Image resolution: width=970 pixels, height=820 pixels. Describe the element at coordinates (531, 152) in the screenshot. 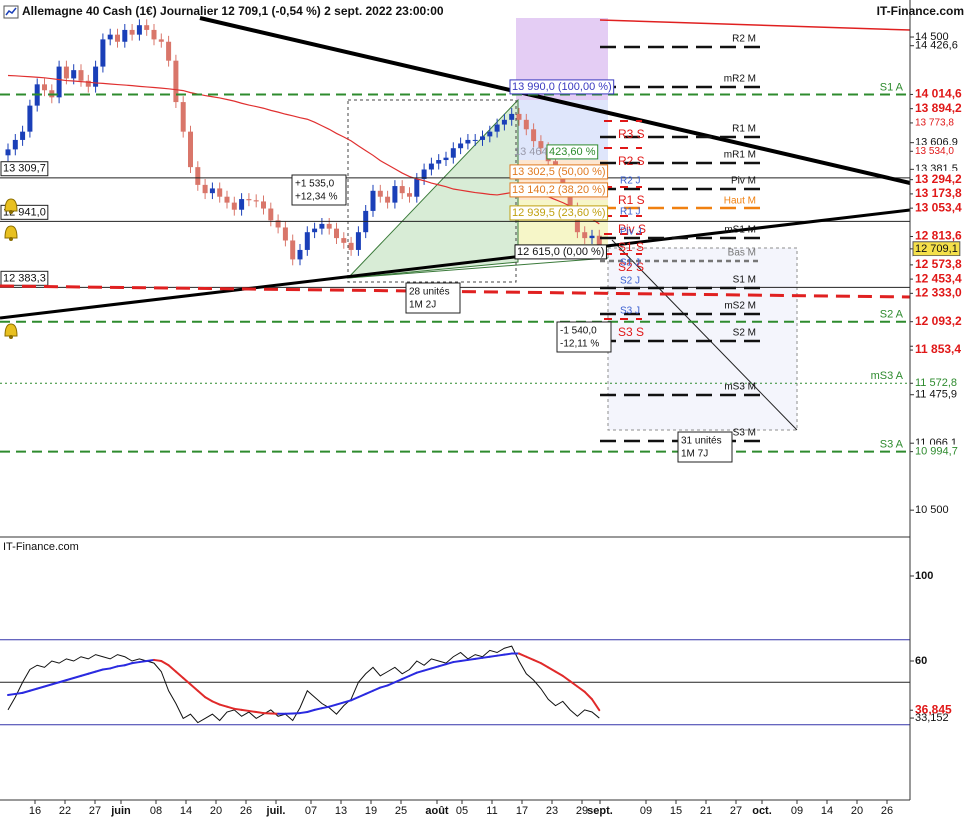

I see `fib-label: 13 464` at that location.